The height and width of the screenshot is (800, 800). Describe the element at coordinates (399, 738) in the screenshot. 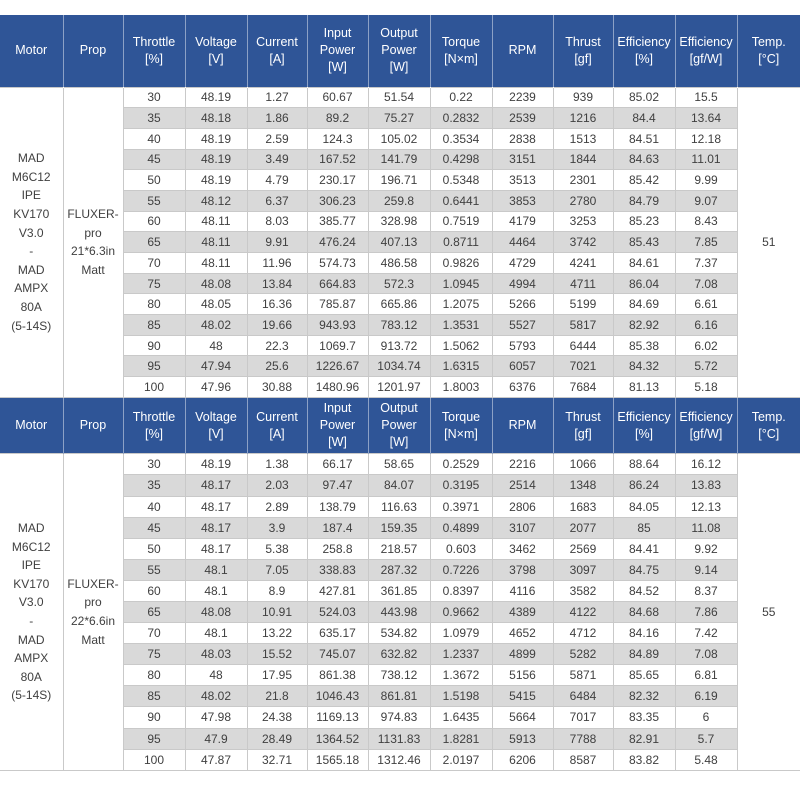

I see `cell-output-power: 1131.83` at that location.